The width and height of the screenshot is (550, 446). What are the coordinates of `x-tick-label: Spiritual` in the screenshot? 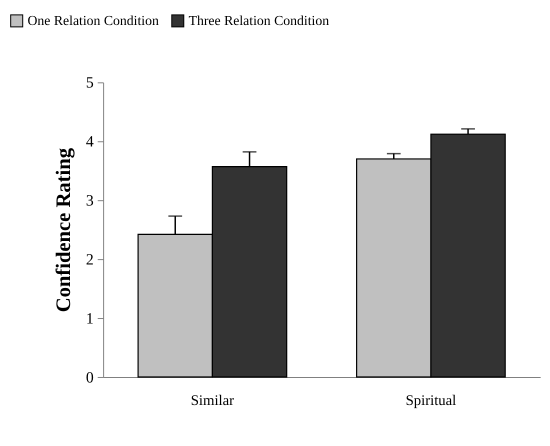 It's located at (431, 400).